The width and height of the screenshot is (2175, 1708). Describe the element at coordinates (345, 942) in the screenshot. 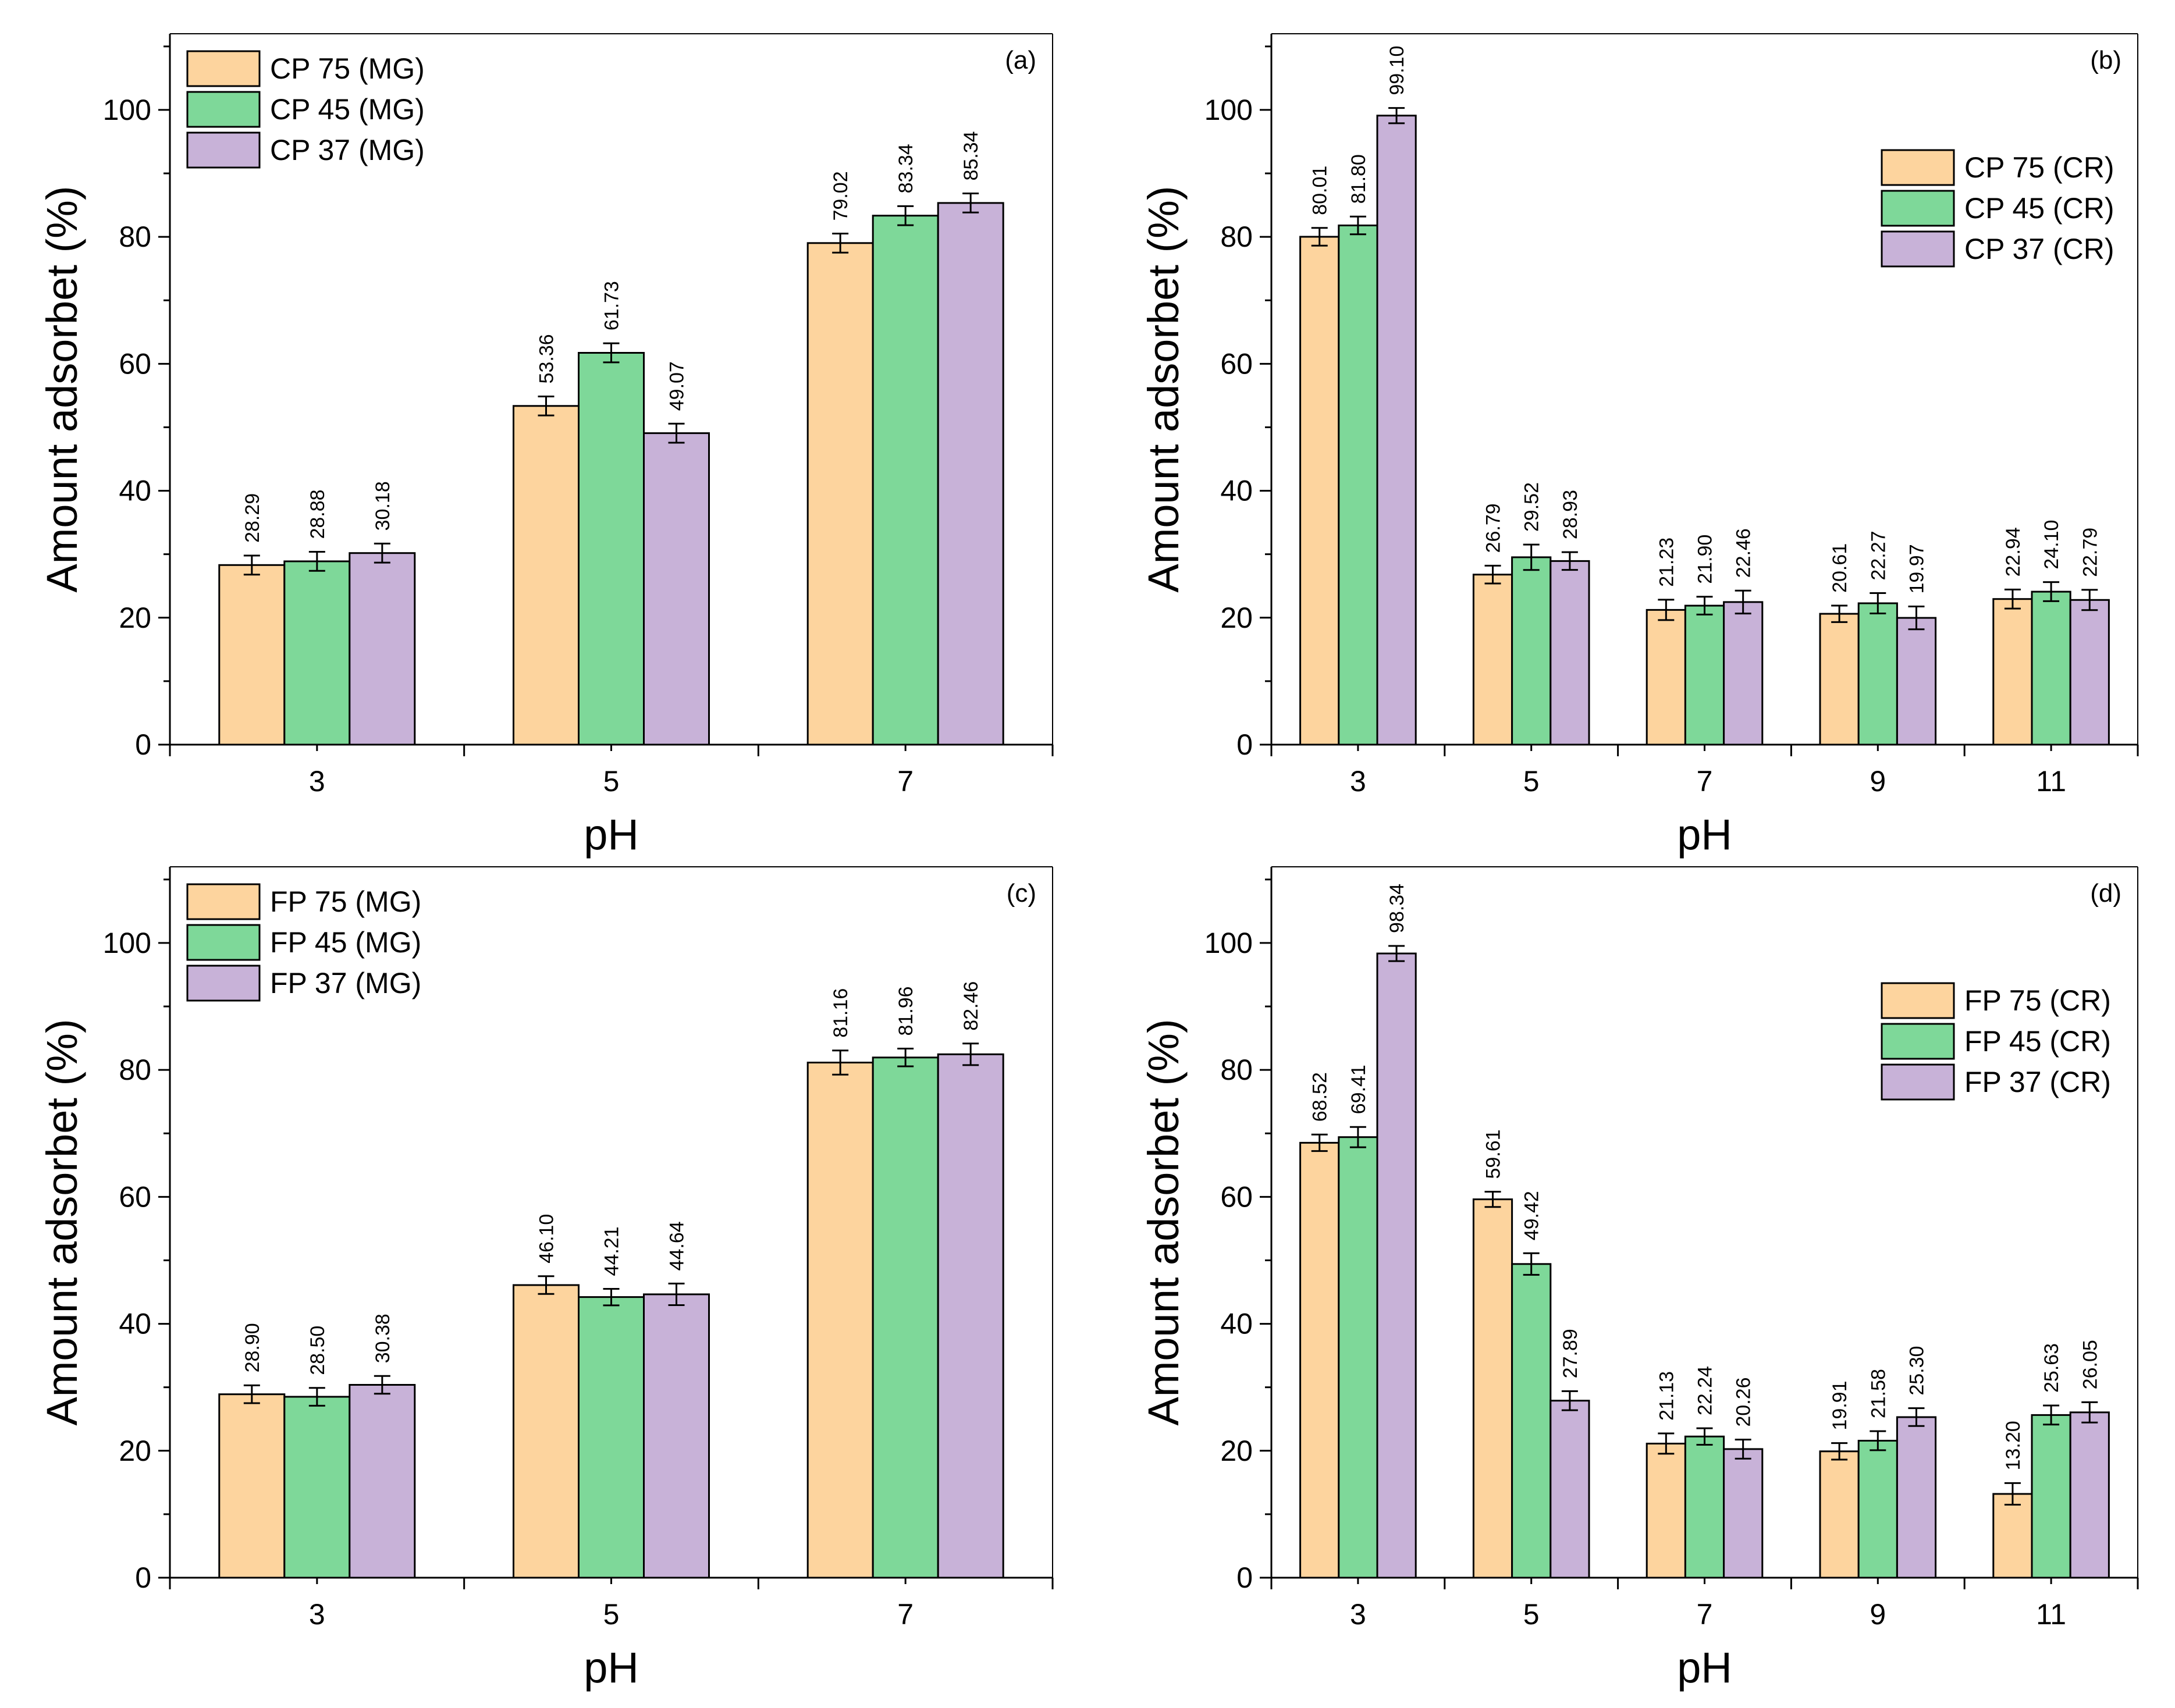

I see `legend-label: FP 45 (MG)` at that location.